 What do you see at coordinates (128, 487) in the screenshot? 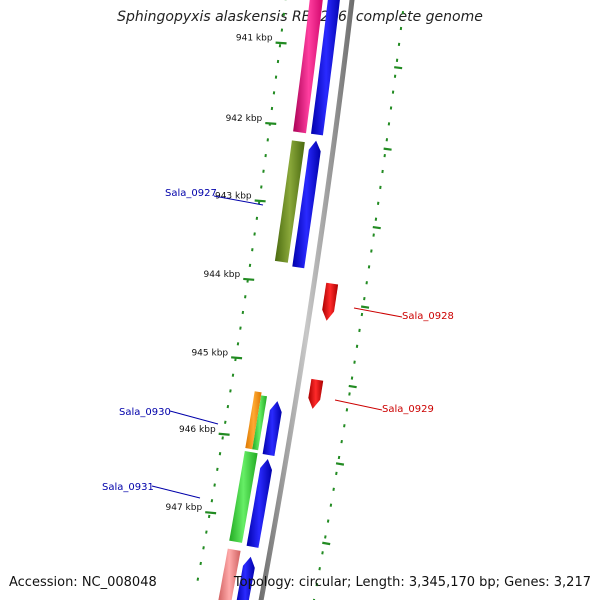
I see `gene-label: Sala_0931` at bounding box center [128, 487].